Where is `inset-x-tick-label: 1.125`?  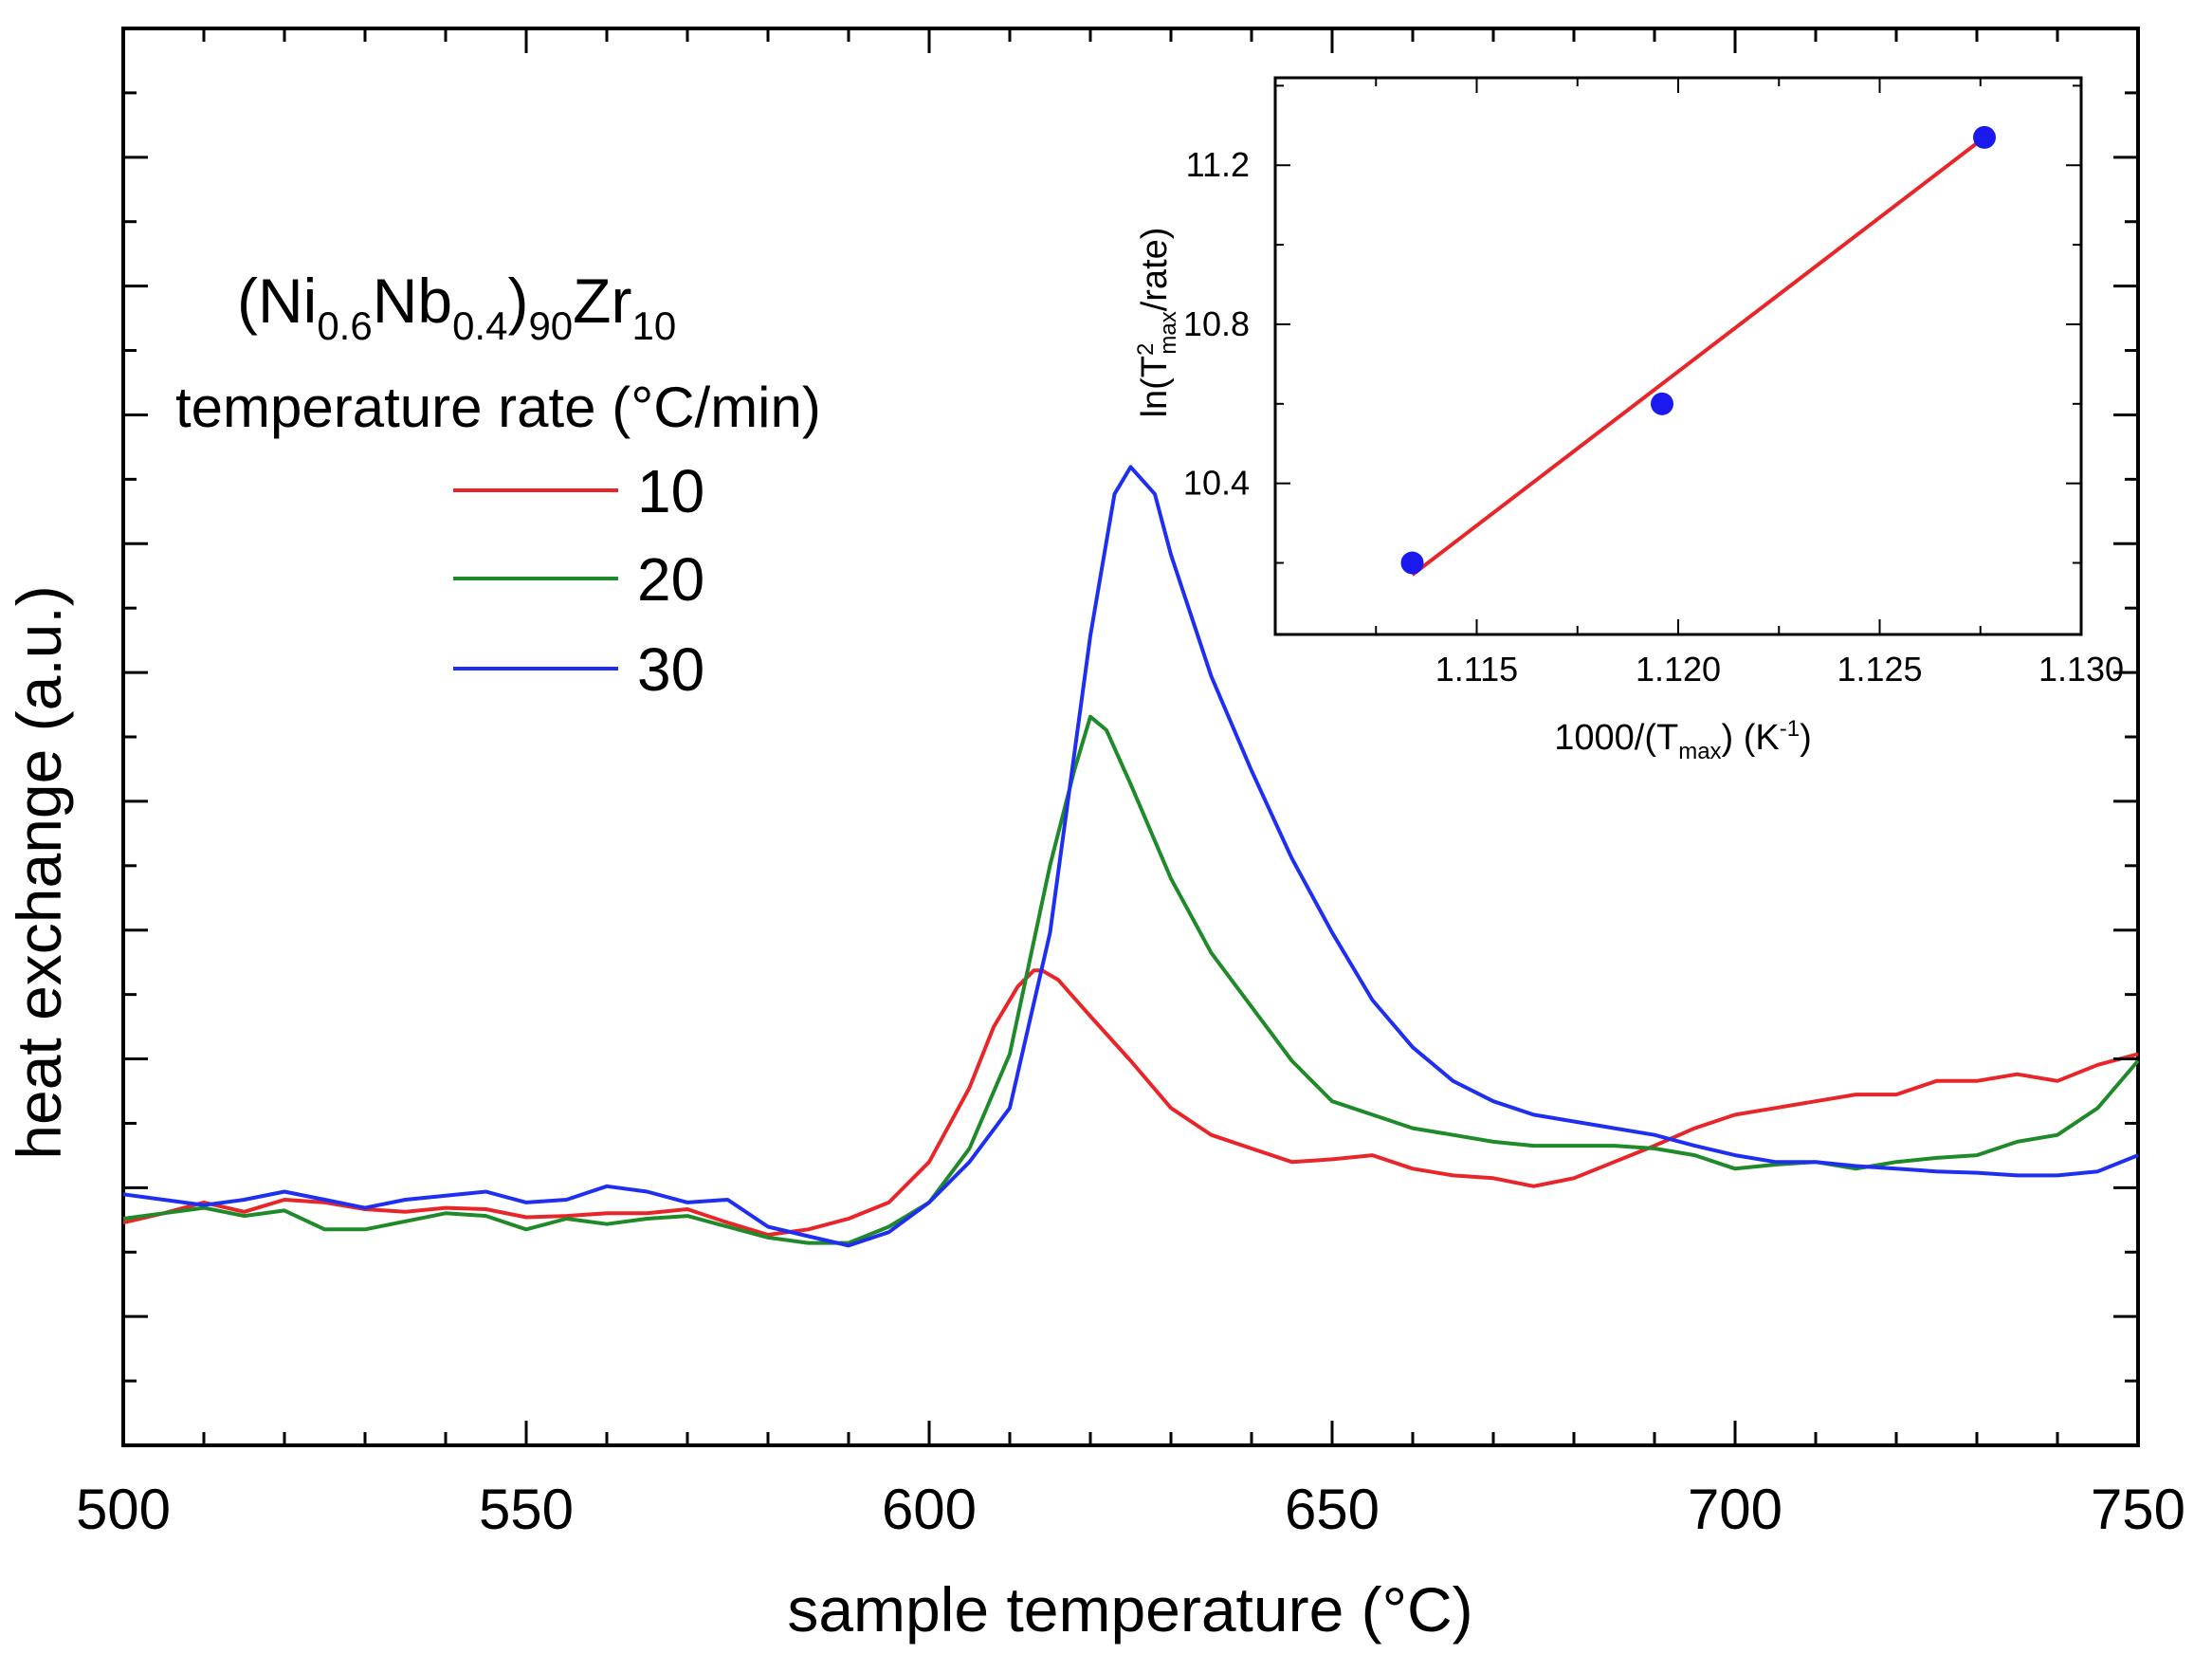
inset-x-tick-label: 1.125 is located at coordinates (1879, 669).